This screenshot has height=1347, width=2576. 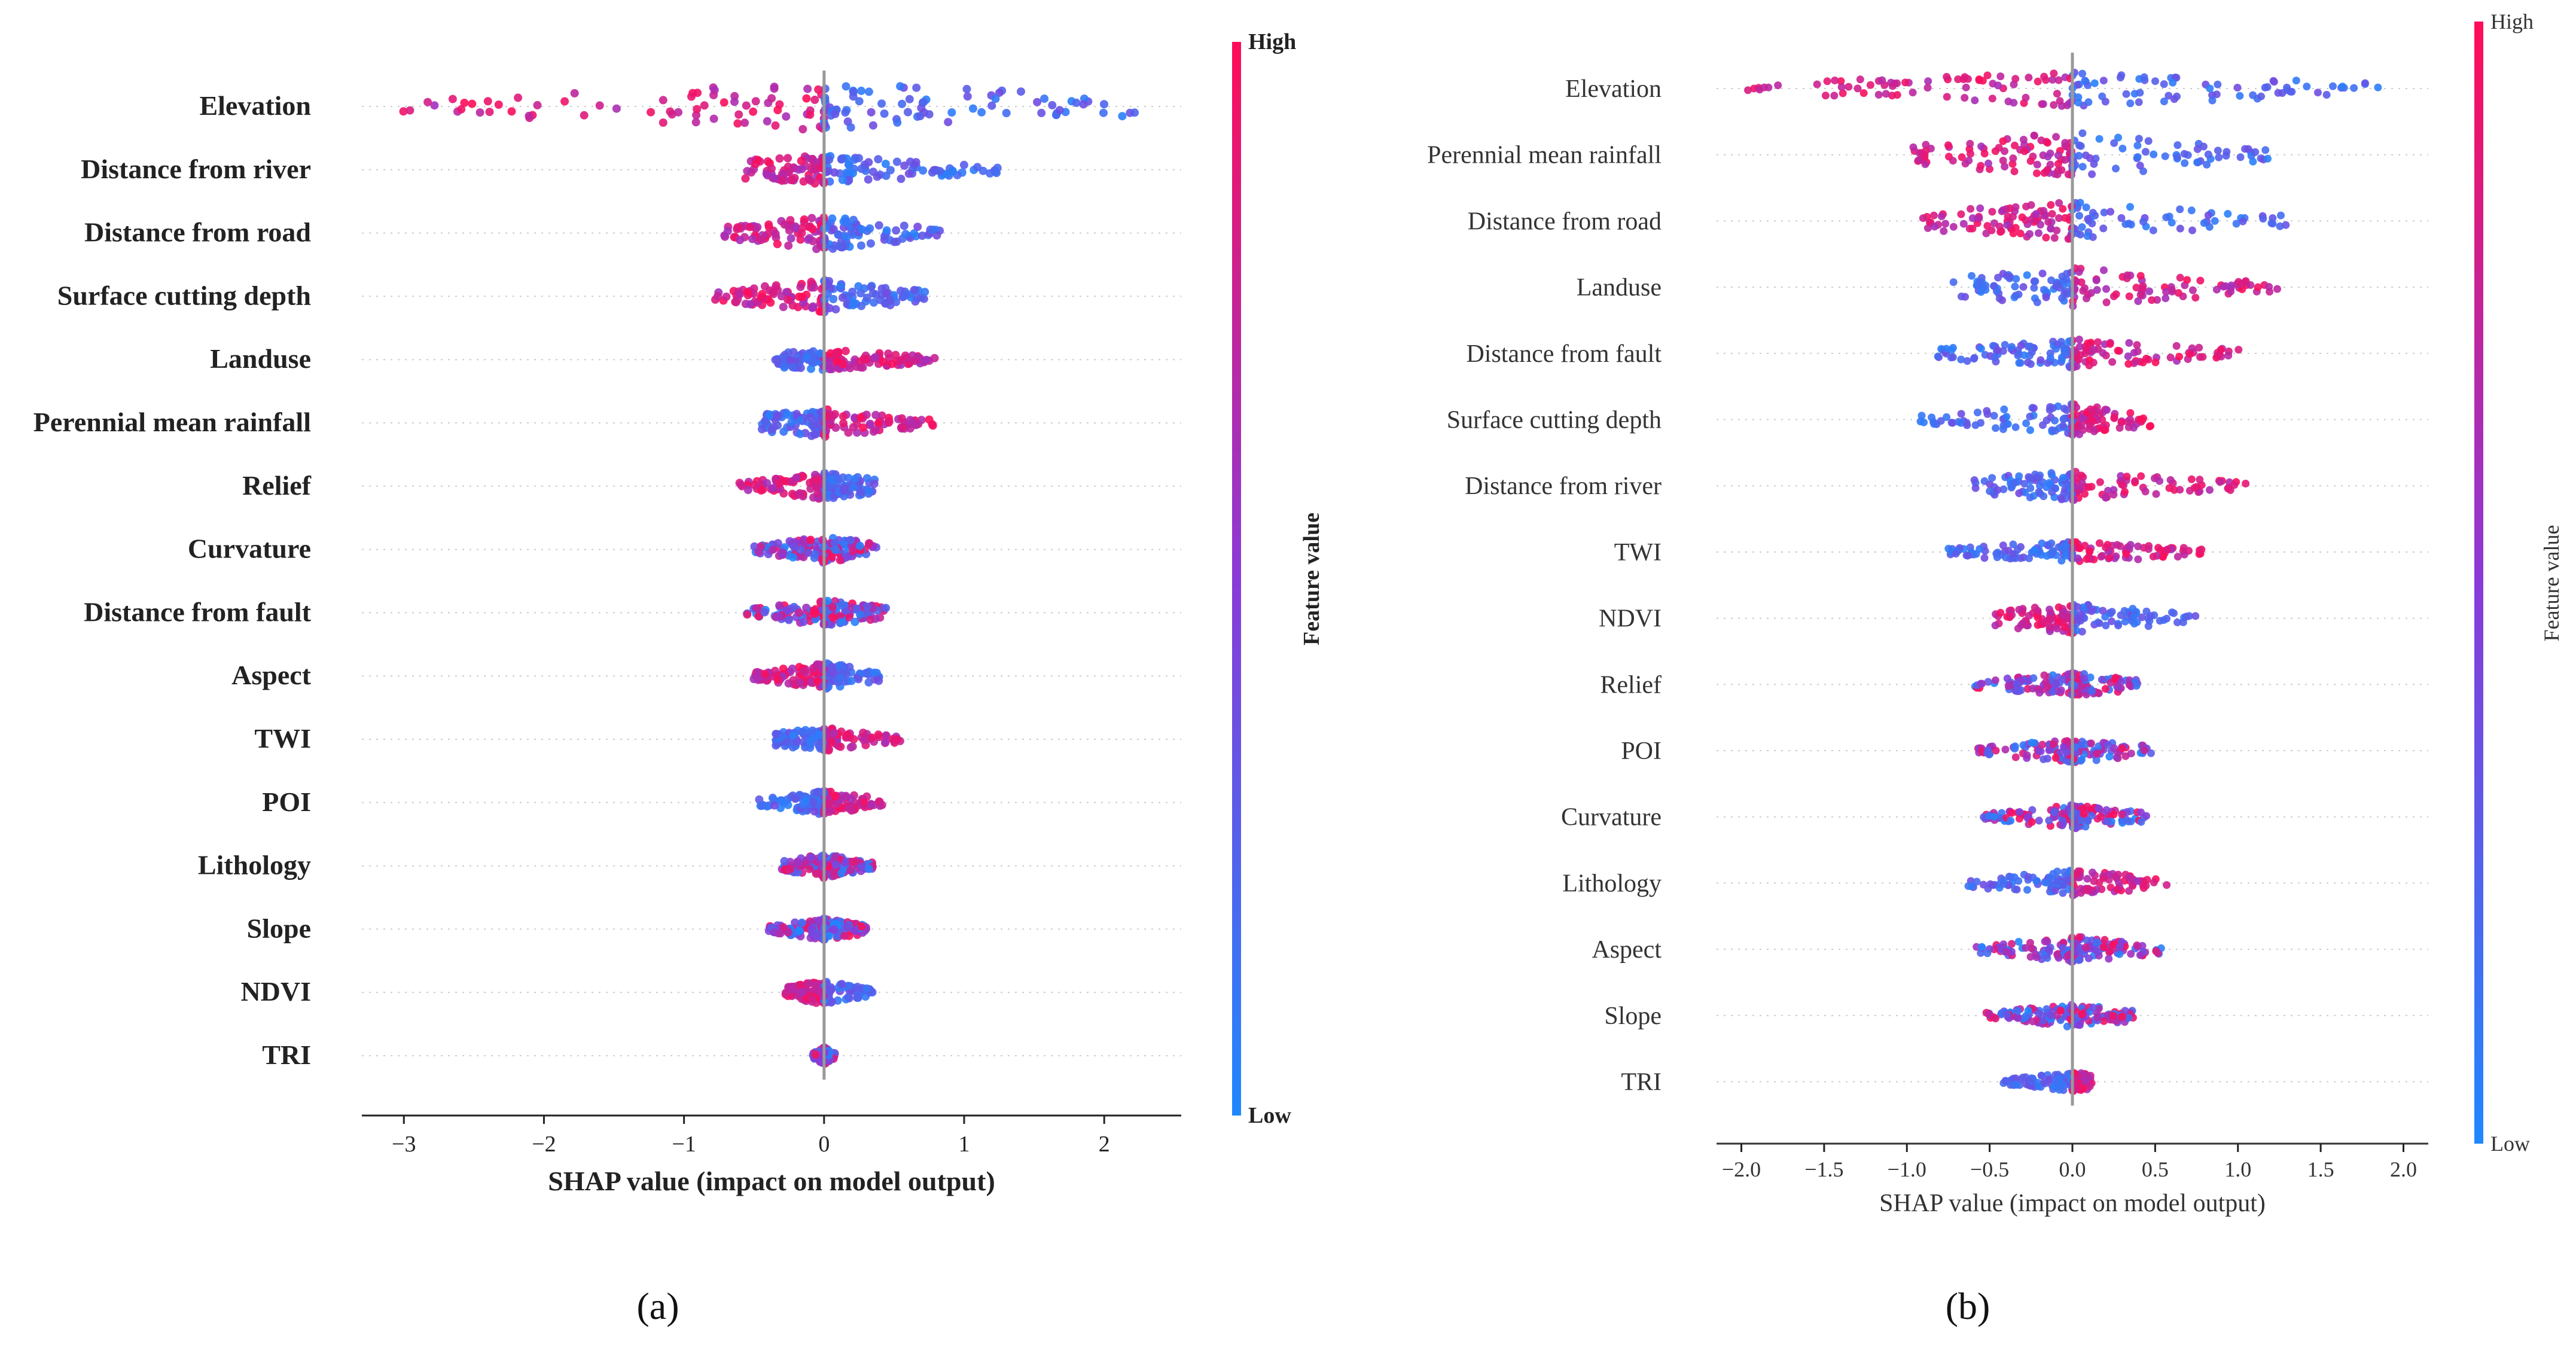 I want to click on panel-b-x-axis-label: SHAP value (impact on model output), so click(x=2073, y=1203).